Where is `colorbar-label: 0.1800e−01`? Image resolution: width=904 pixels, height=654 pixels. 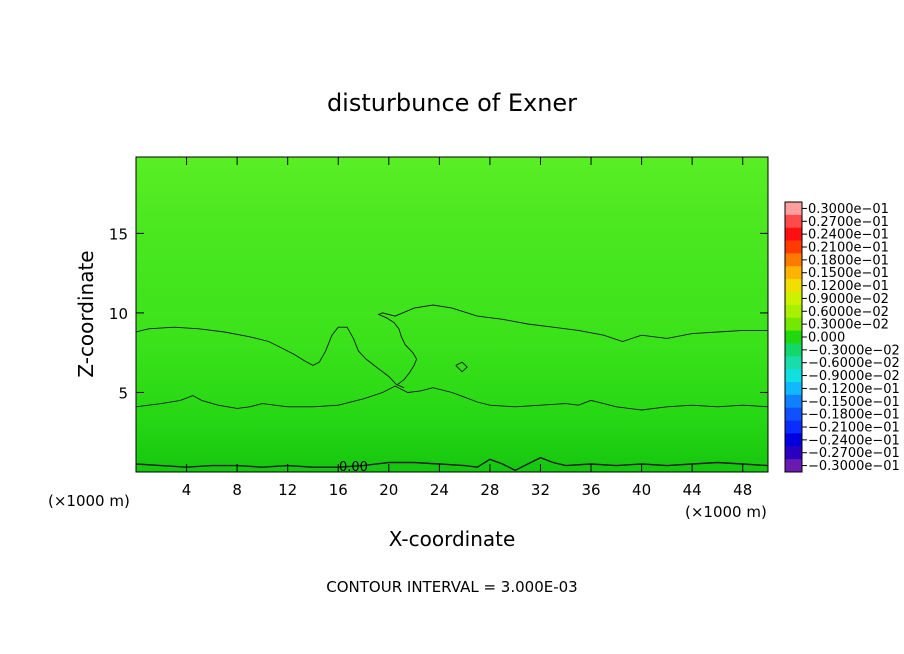 colorbar-label: 0.1800e−01 is located at coordinates (848, 260).